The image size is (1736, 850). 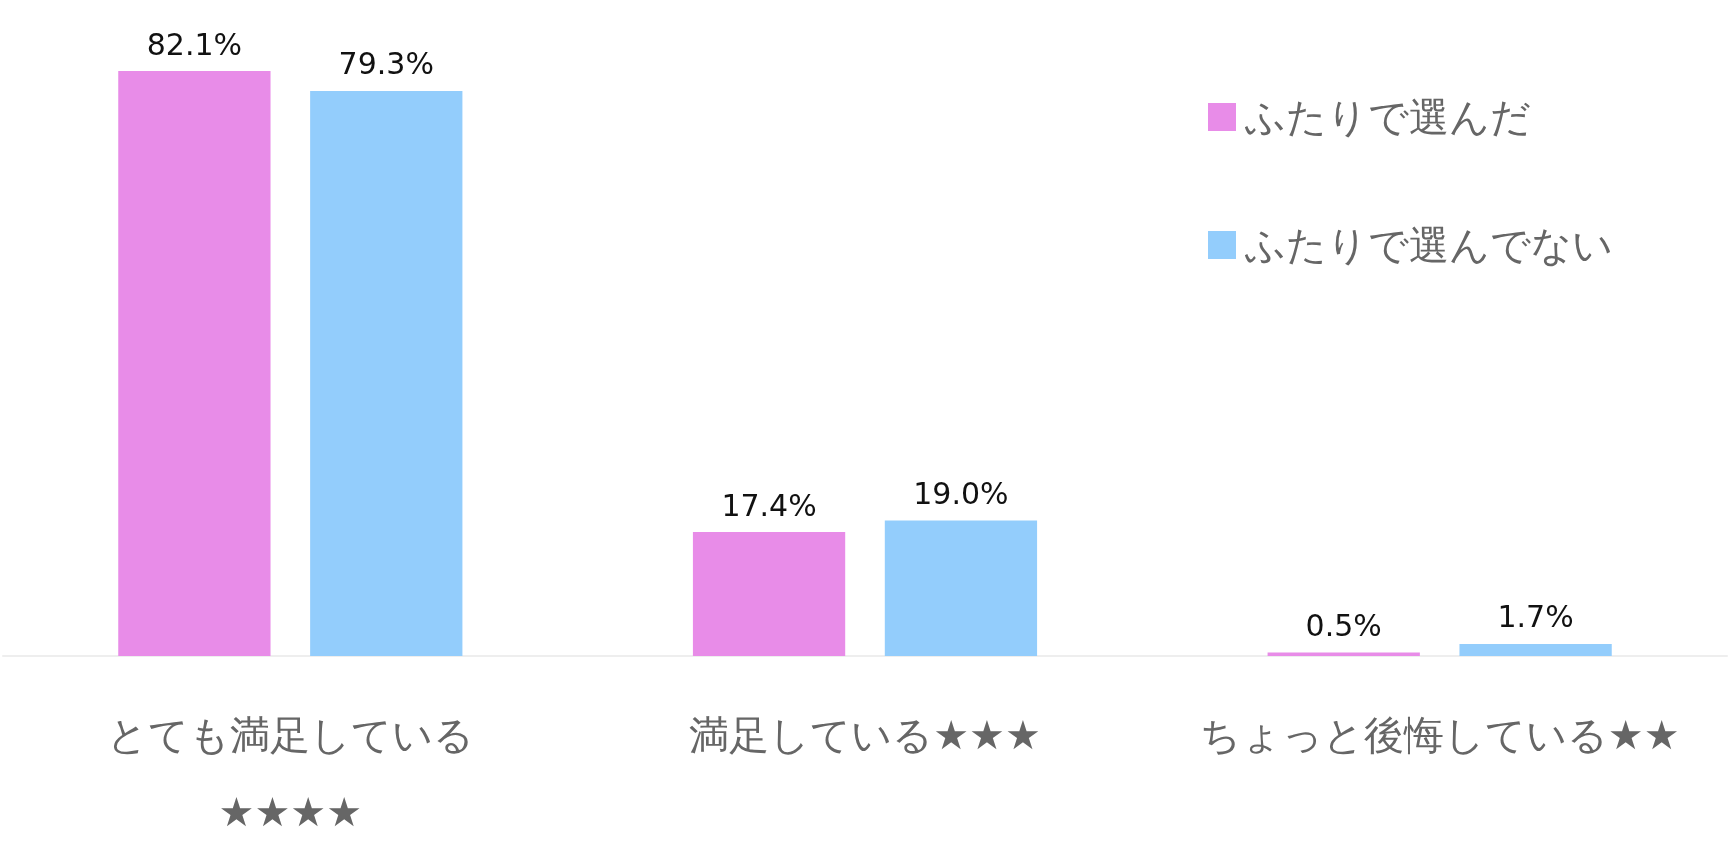 I want to click on legend-label: ふたりで選んでない, so click(x=1428, y=245).